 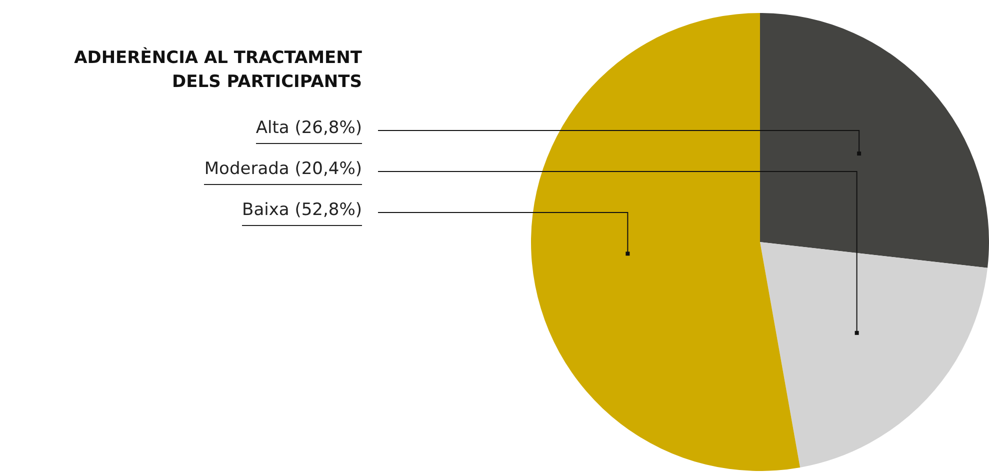 What do you see at coordinates (217, 70) in the screenshot?
I see `text: ADHERÈNCIA AL TRACTAMENT DELS PARTICIPANTS` at bounding box center [217, 70].